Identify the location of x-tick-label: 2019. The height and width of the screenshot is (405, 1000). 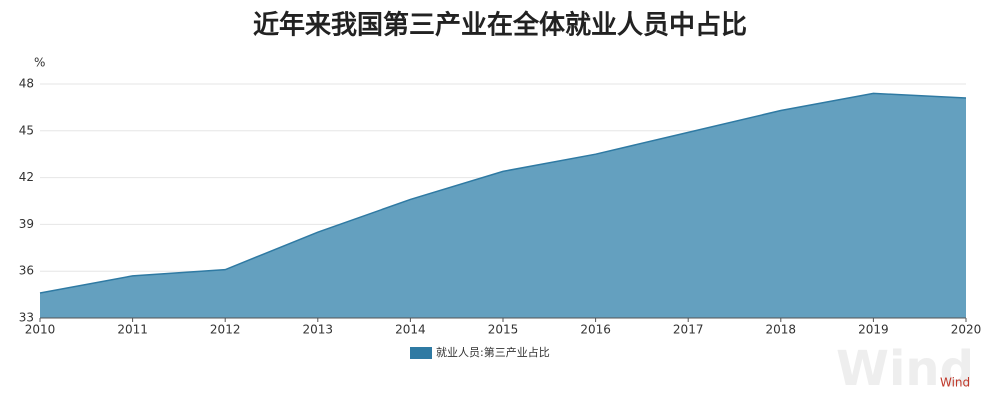
(873, 330).